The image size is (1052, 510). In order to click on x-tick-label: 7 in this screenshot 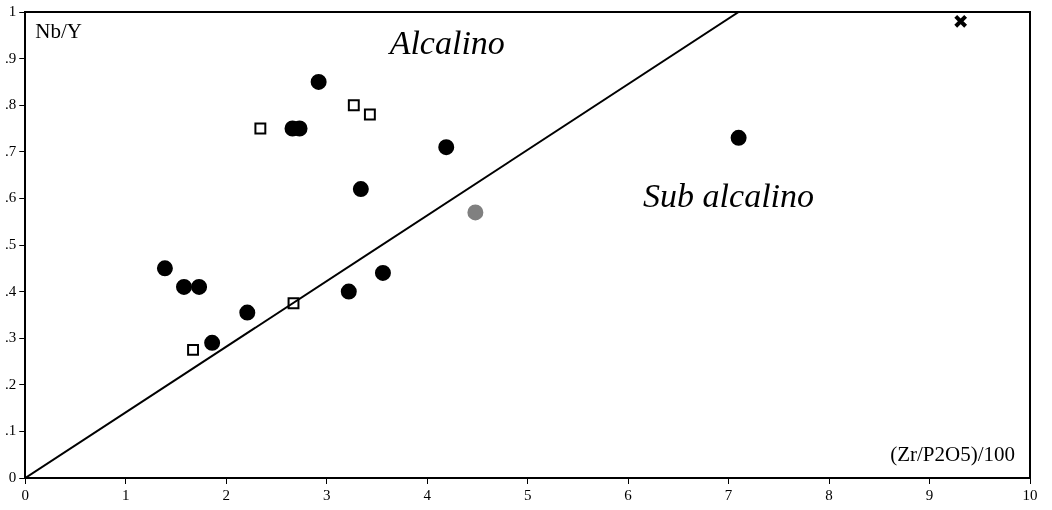, I will do `click(728, 494)`.